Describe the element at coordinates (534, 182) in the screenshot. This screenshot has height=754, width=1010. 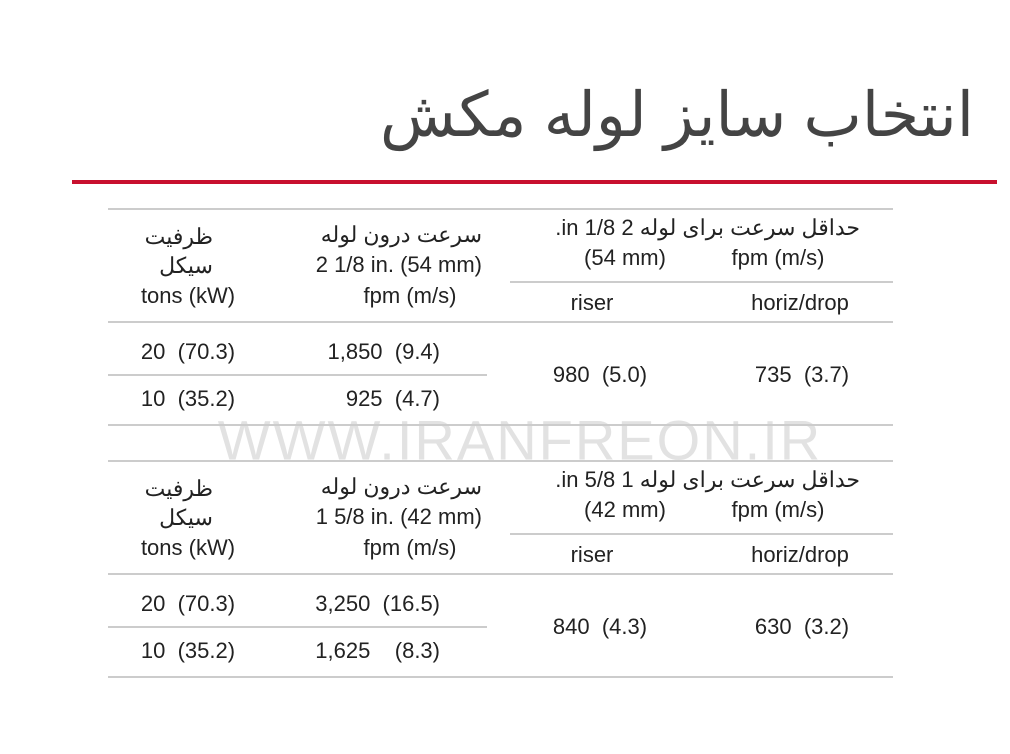
I see `title-rule` at that location.